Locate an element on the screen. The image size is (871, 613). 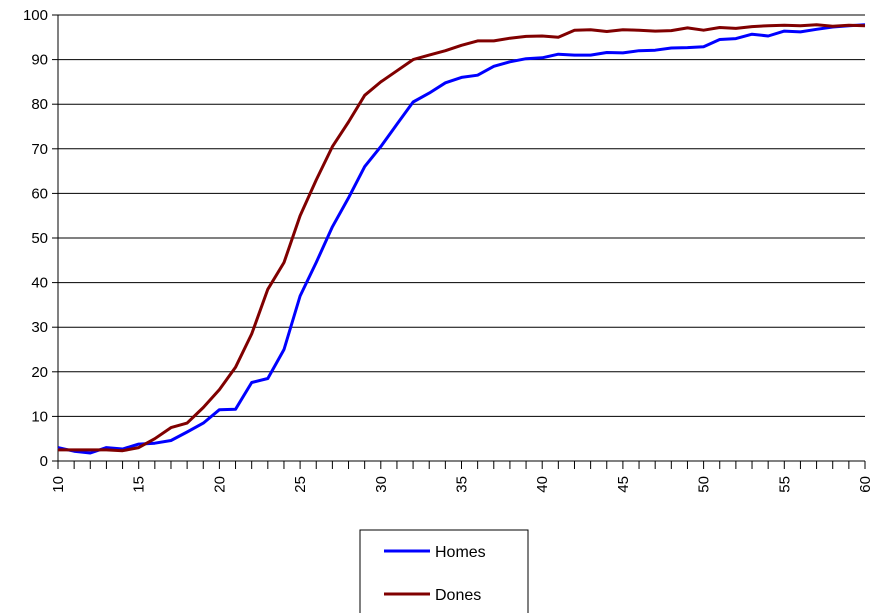
legend-label-homes: Homes is located at coordinates (460, 552).